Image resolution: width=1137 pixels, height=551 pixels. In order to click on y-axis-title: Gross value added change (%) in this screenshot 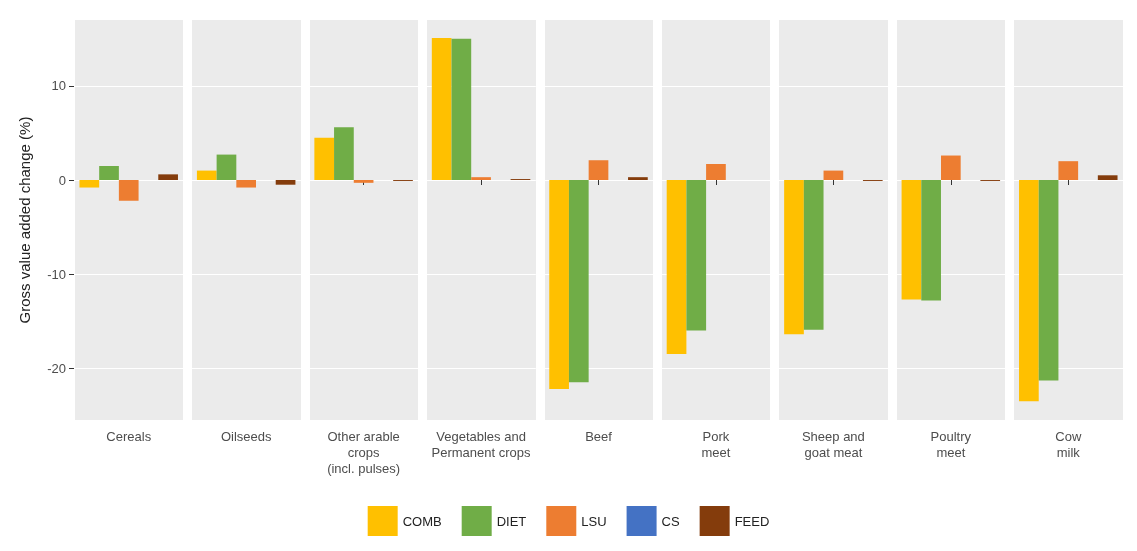, I will do `click(24, 220)`.